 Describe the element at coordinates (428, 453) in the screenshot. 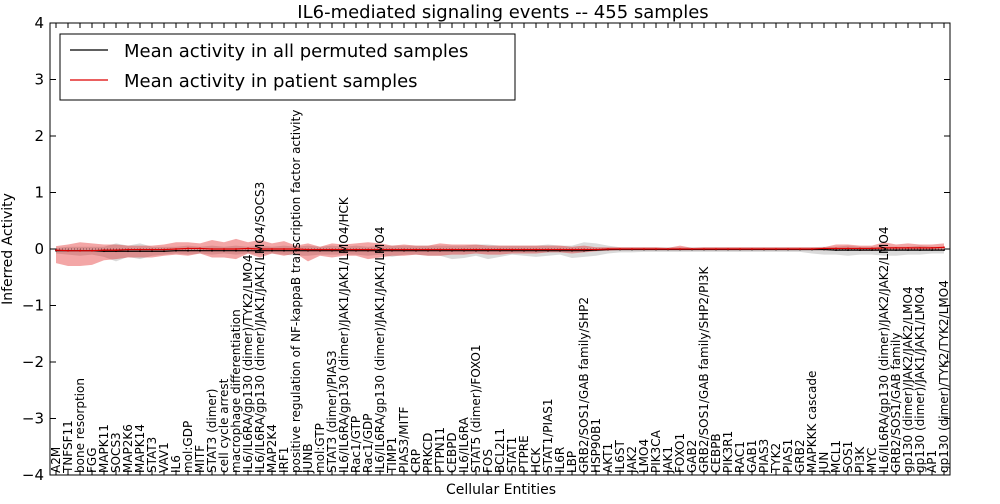

I see `x-category-label: PRKCD` at that location.